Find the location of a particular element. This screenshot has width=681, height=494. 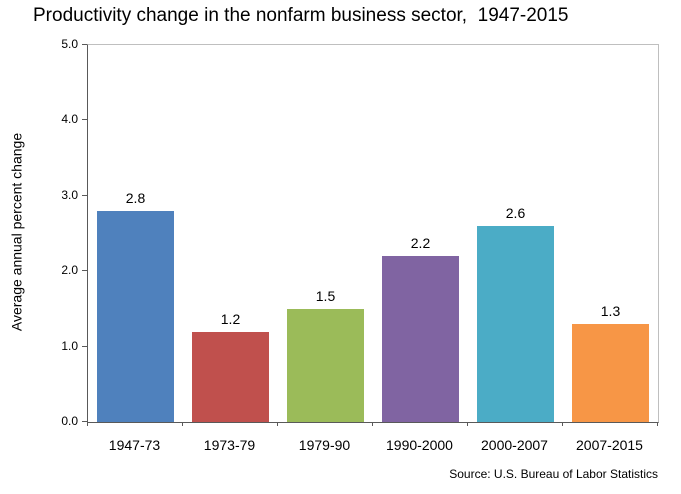

y-tick-label: 5.0 is located at coordinates (69, 44).